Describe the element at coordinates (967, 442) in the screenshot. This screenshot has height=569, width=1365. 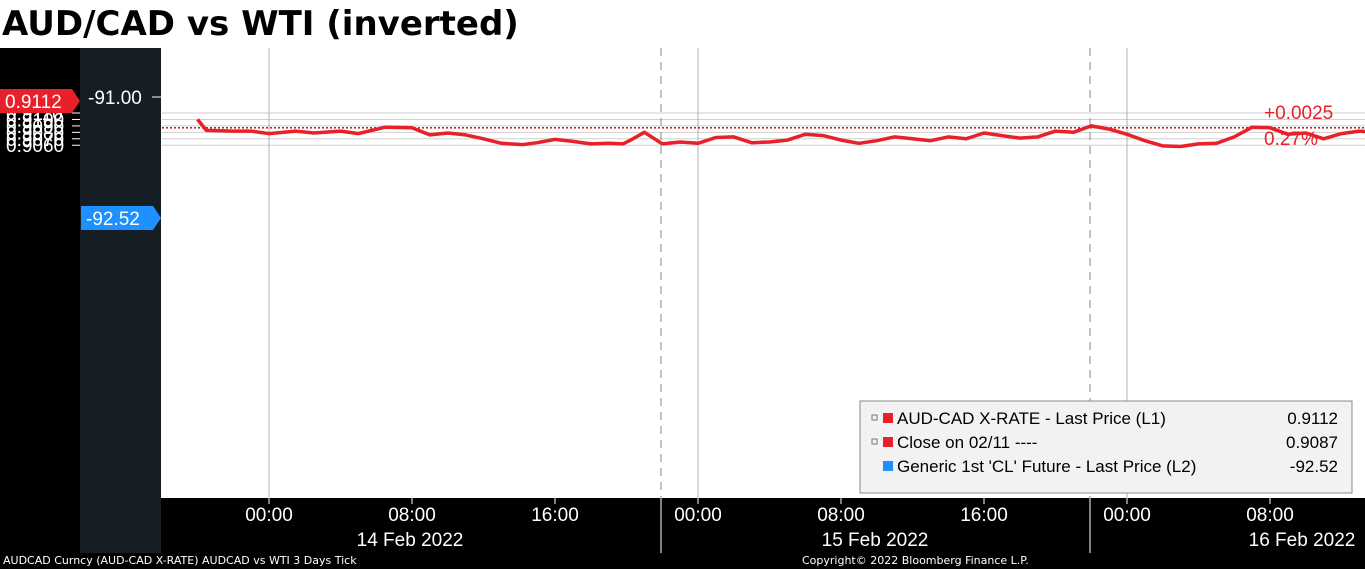
I see `legend-label: Close on 02/11 ----` at that location.